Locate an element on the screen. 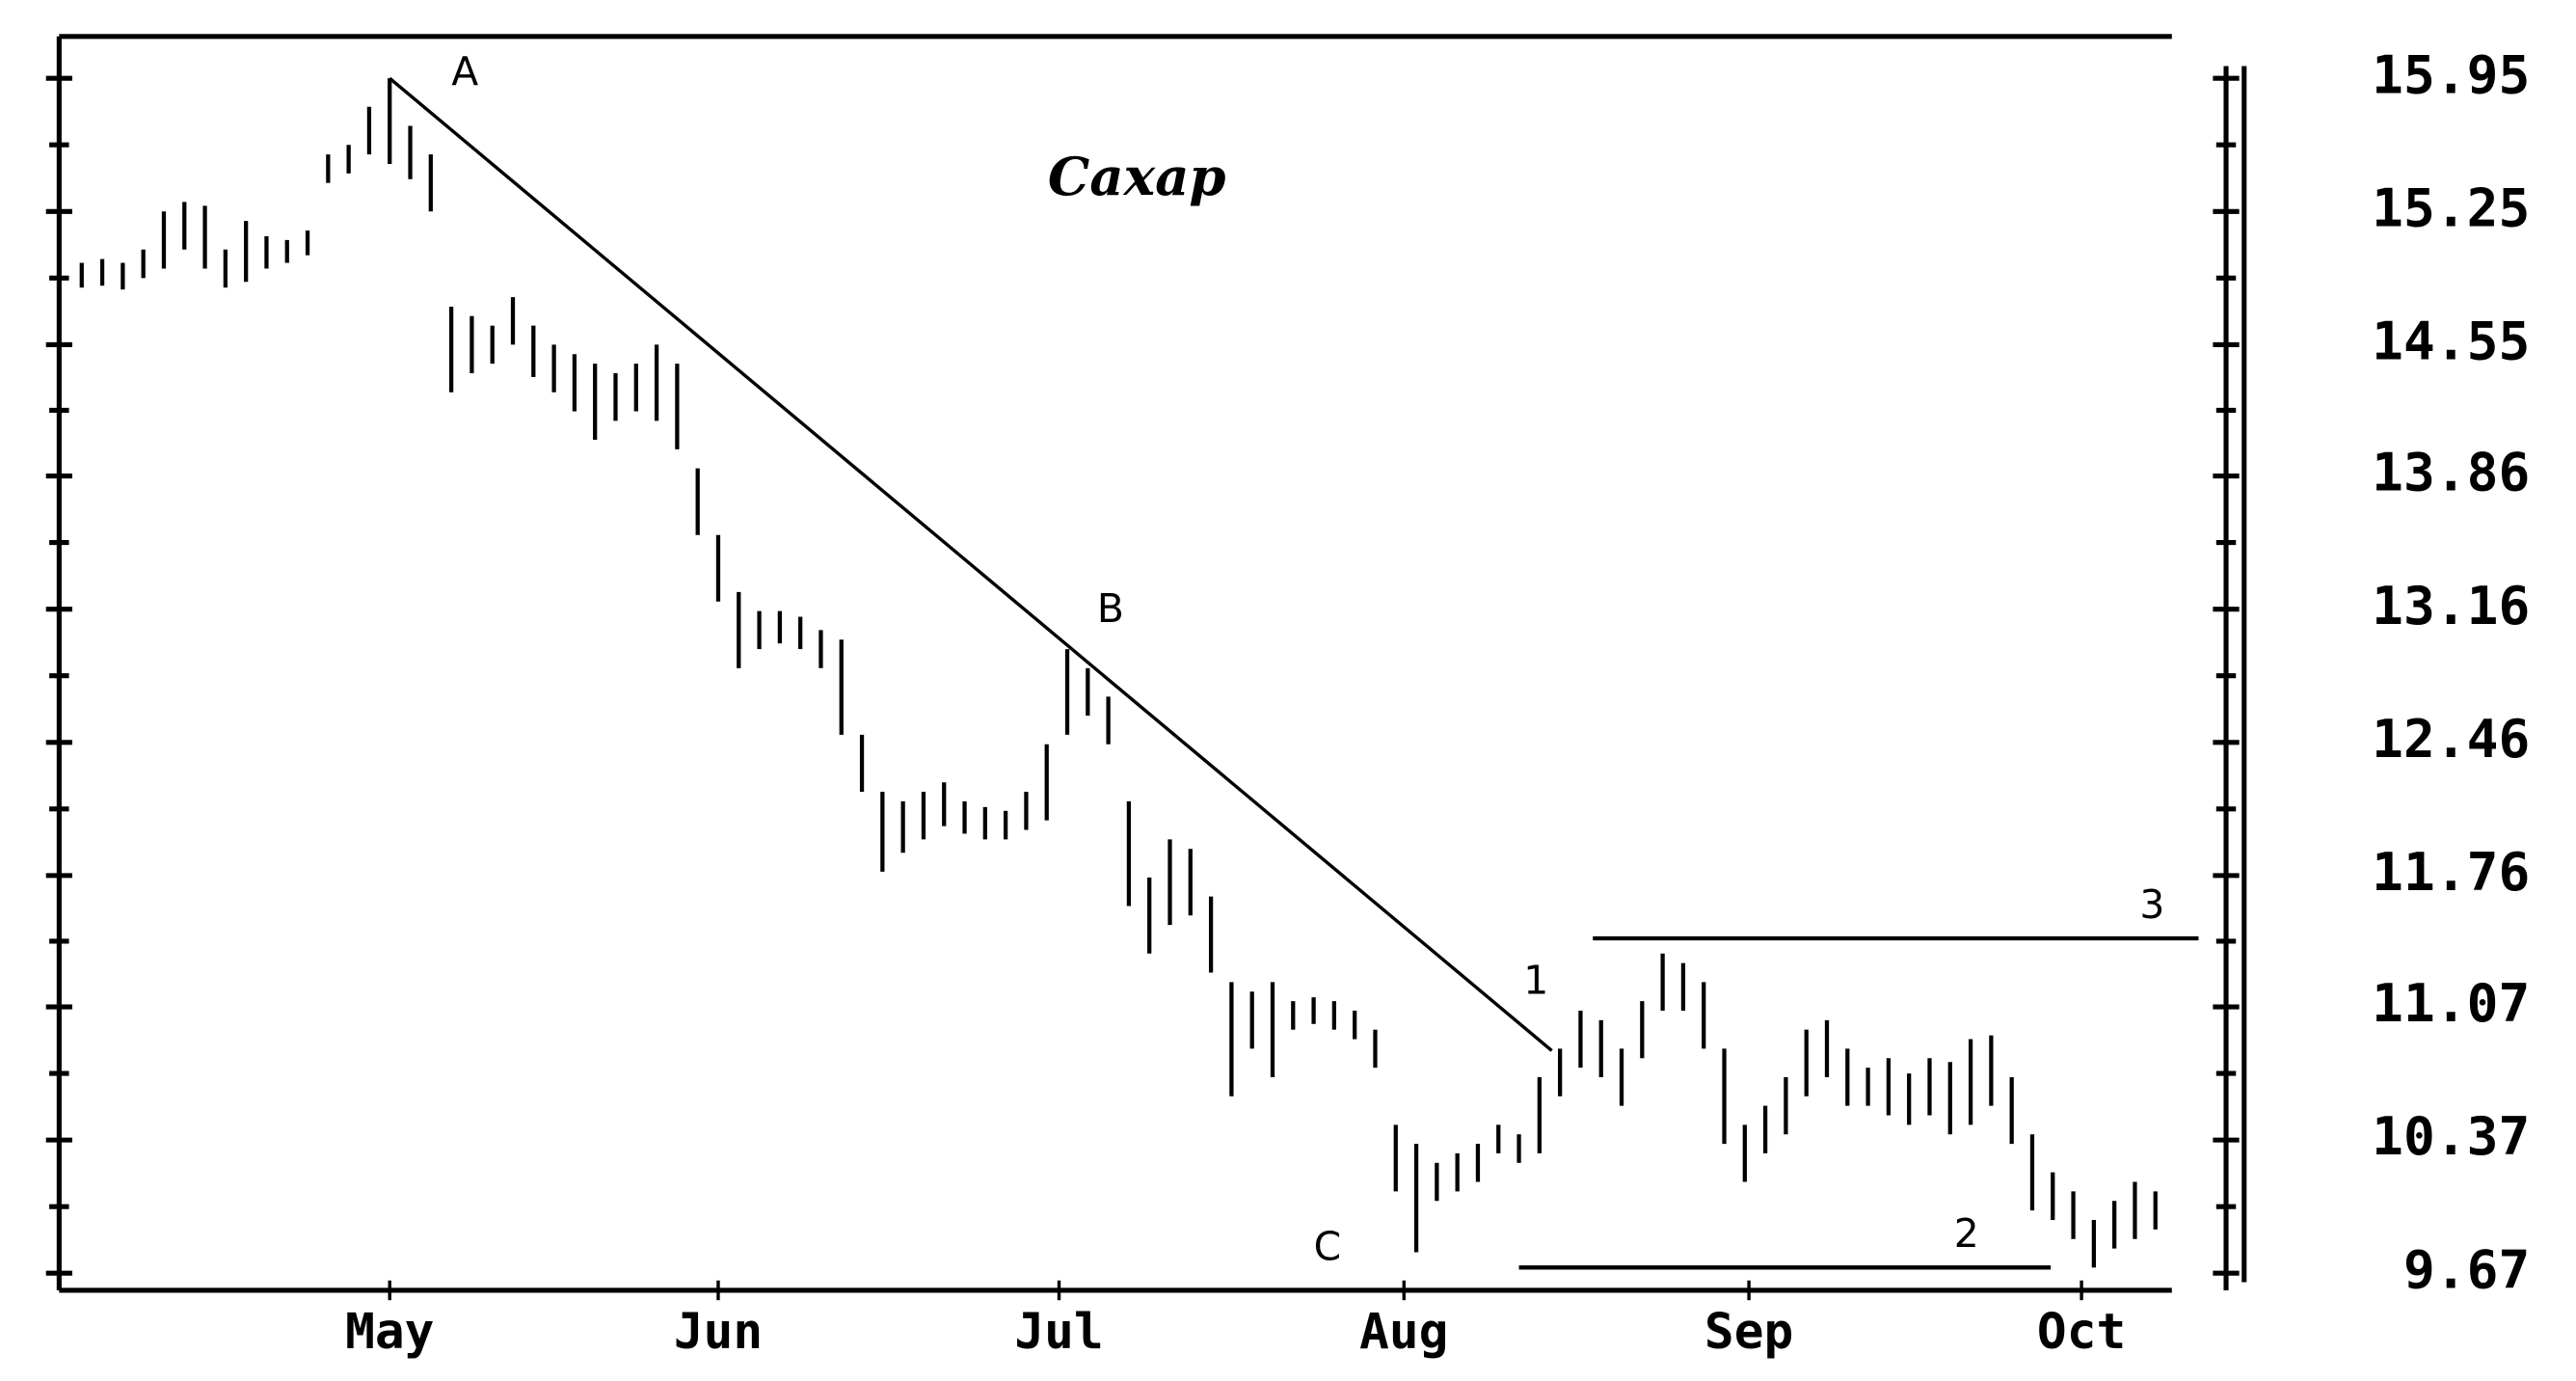 The height and width of the screenshot is (1381, 2576). y-tick-label: 13.16 is located at coordinates (2451, 605).